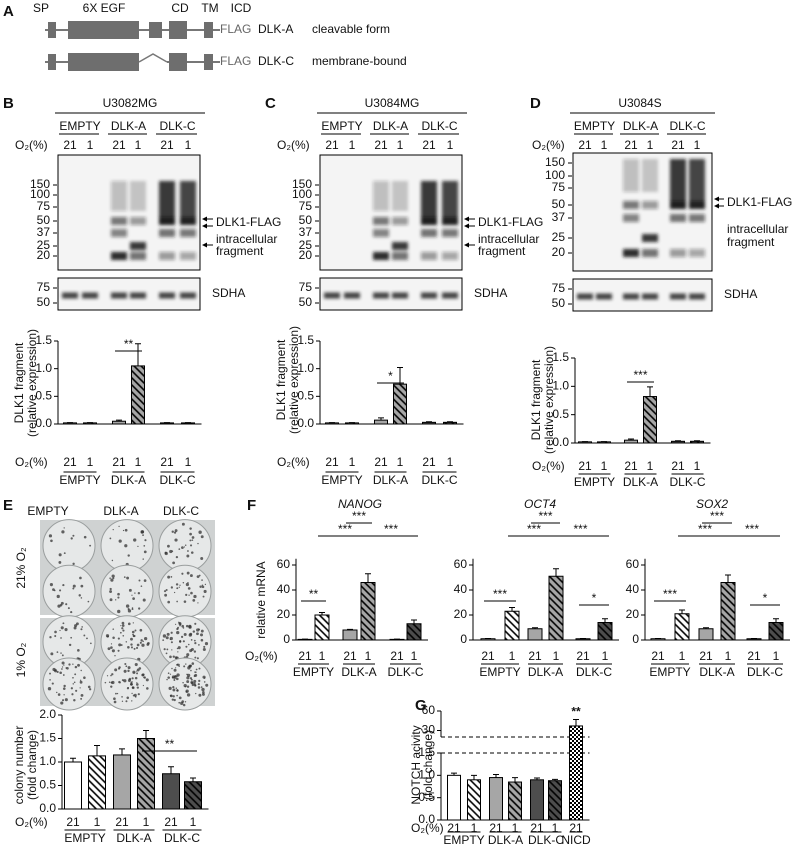 This screenshot has height=846, width=798. I want to click on panel-label: D, so click(535, 103).